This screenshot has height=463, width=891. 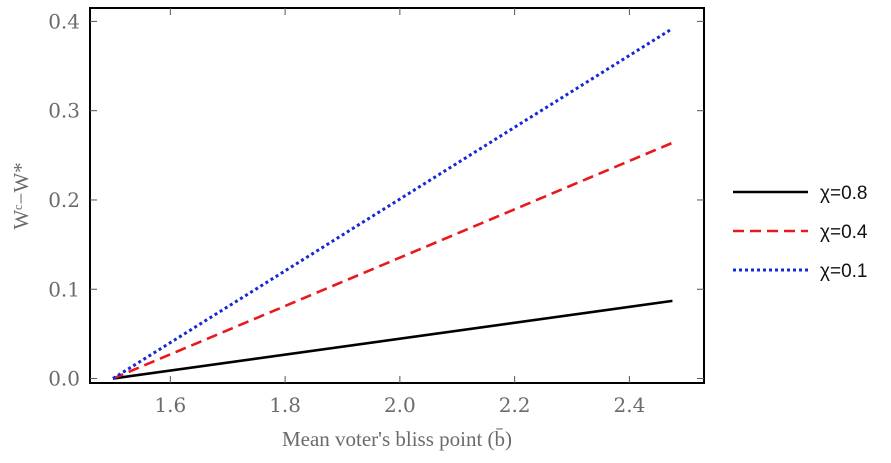 I want to click on legend: χ=0.8 χ=0.4 χ=0.1, so click(x=800, y=232).